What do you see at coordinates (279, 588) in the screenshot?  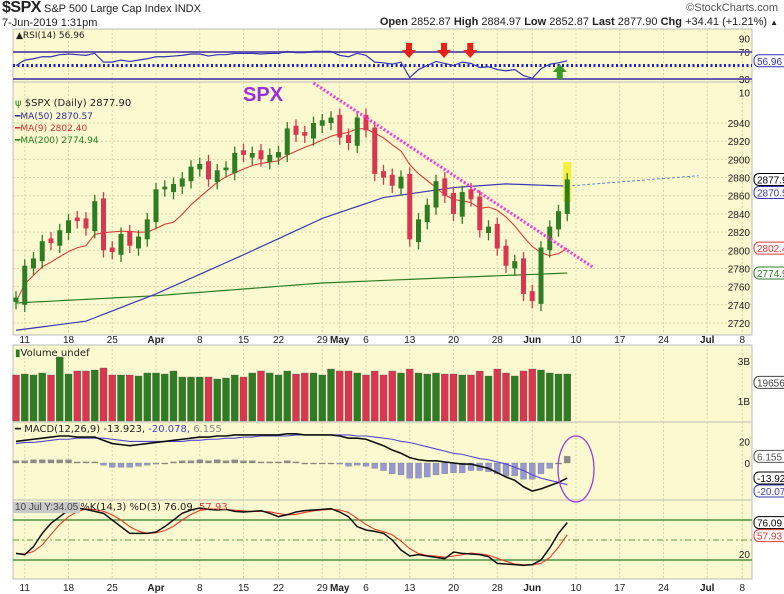 I see `x-tick-label: 22` at bounding box center [279, 588].